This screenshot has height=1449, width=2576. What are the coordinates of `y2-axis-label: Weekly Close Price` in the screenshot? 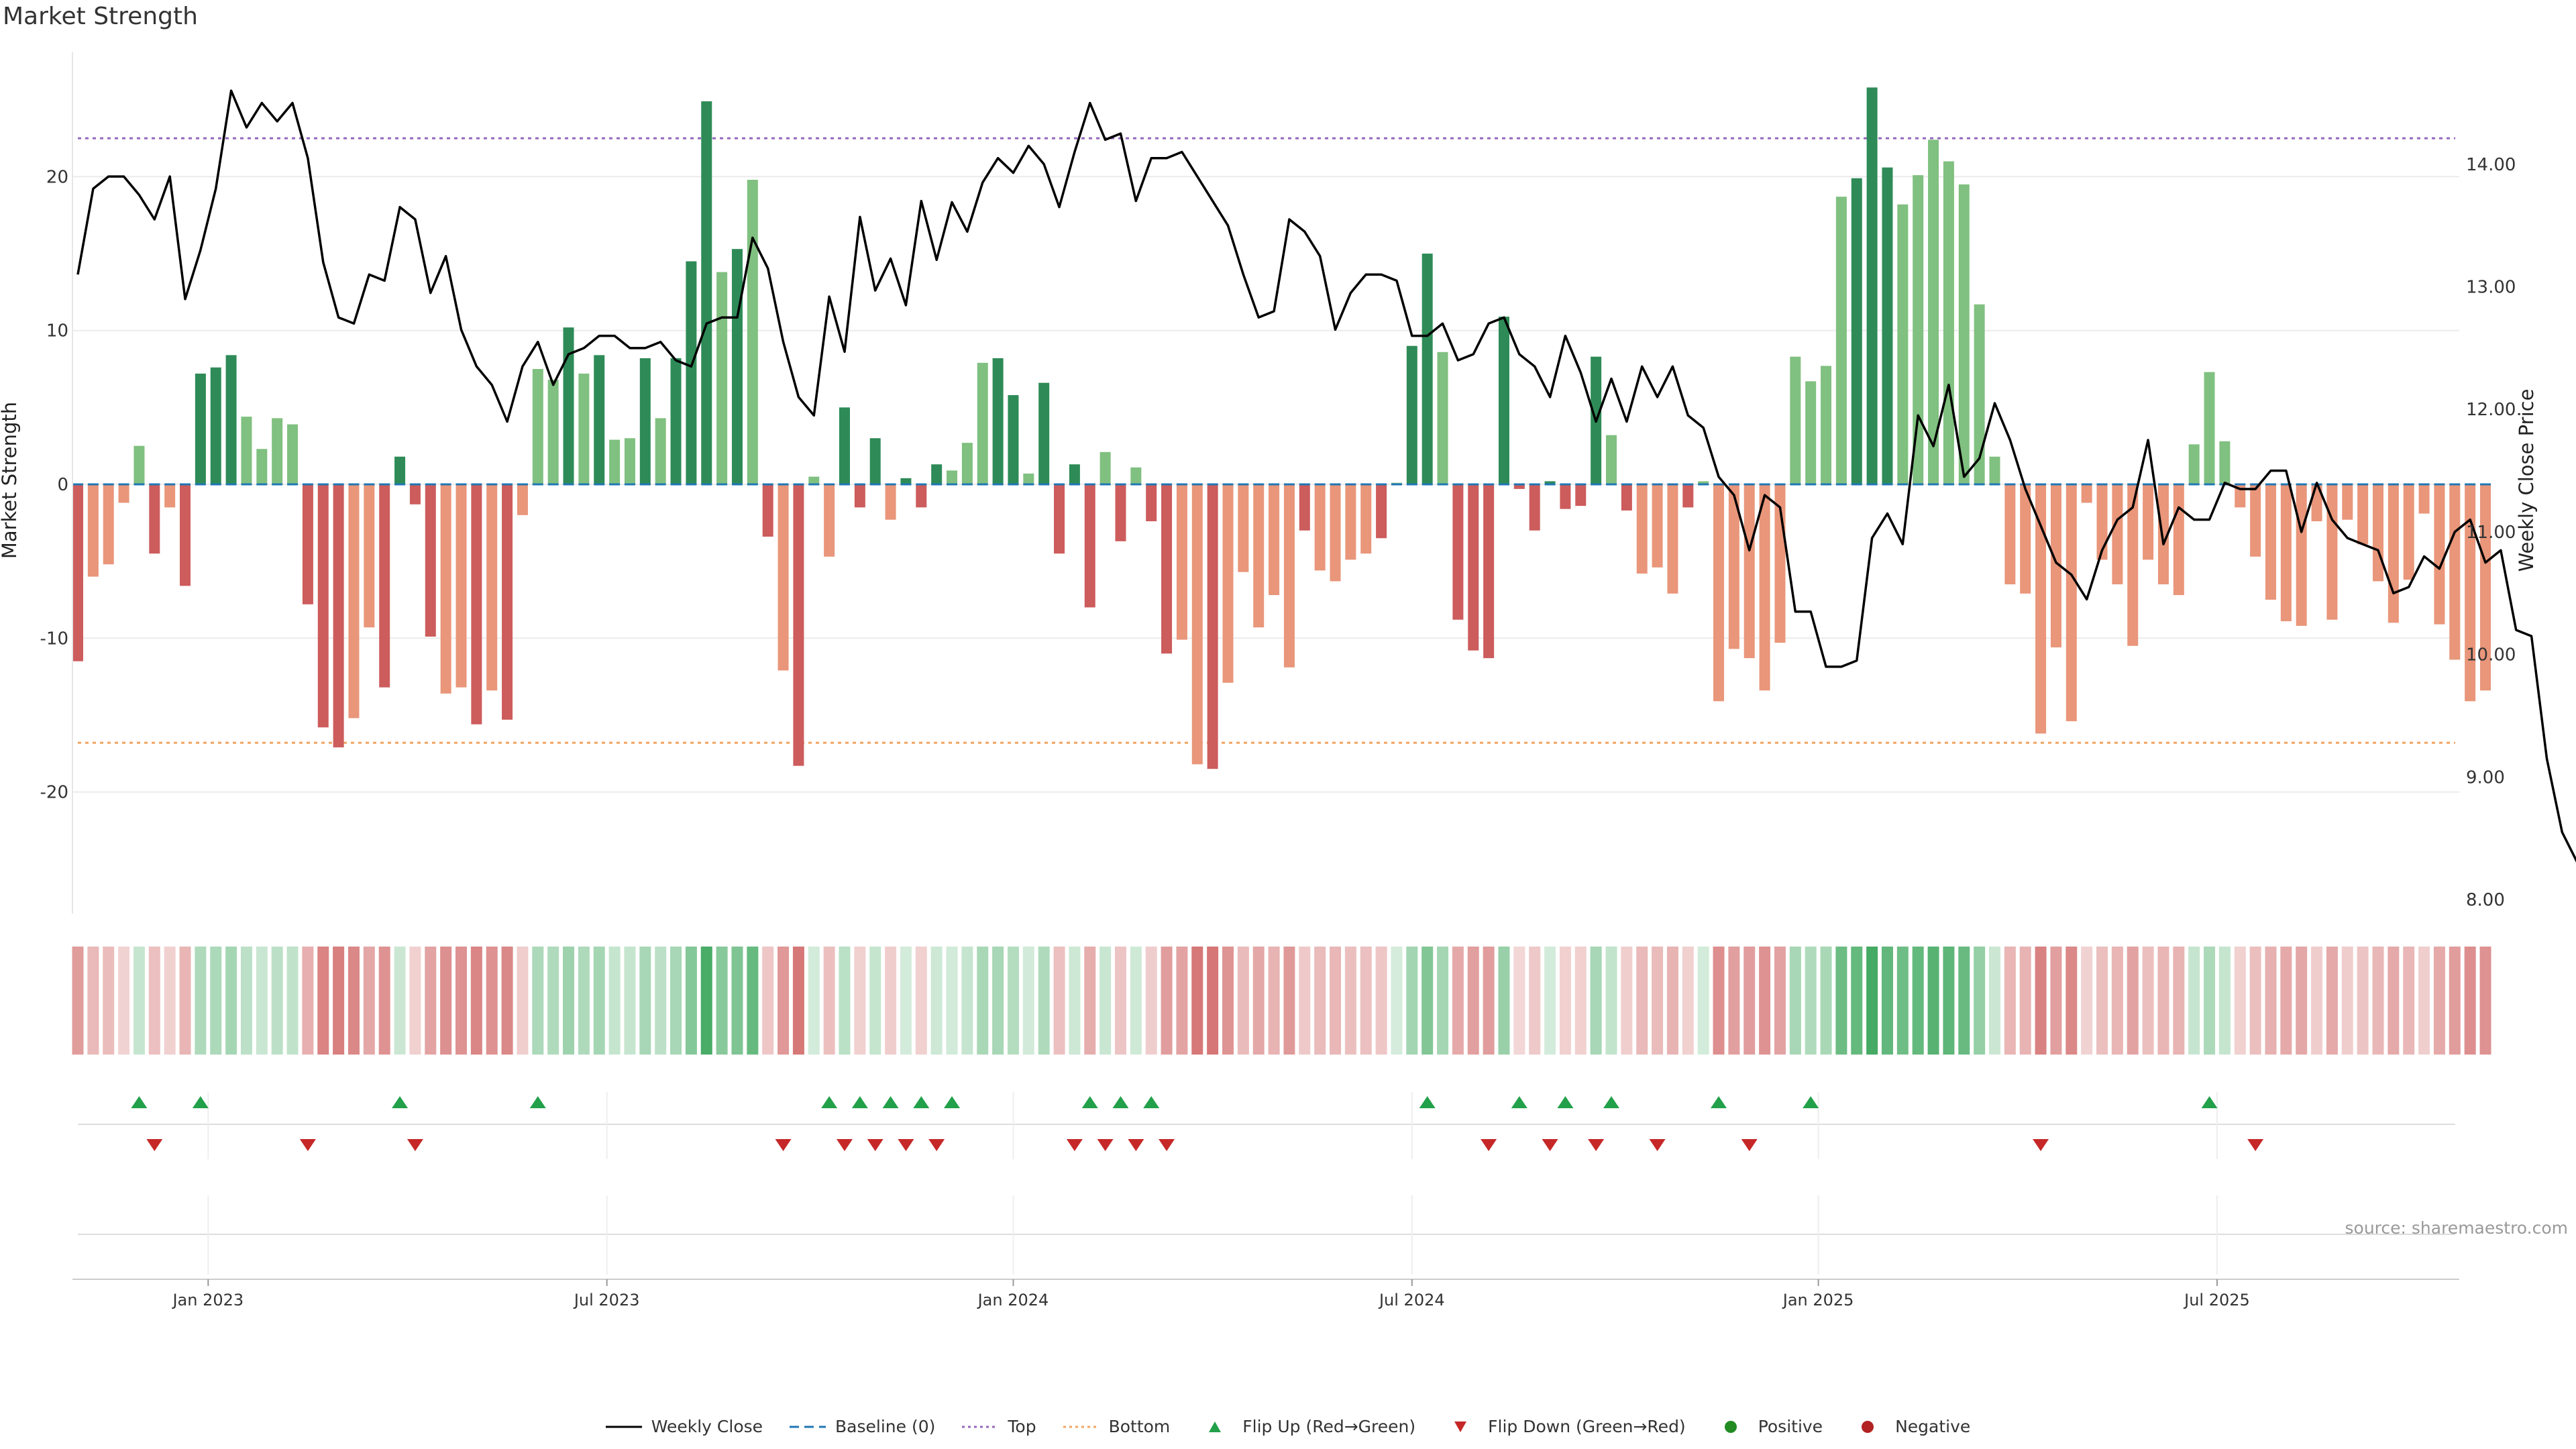 It's located at (2526, 480).